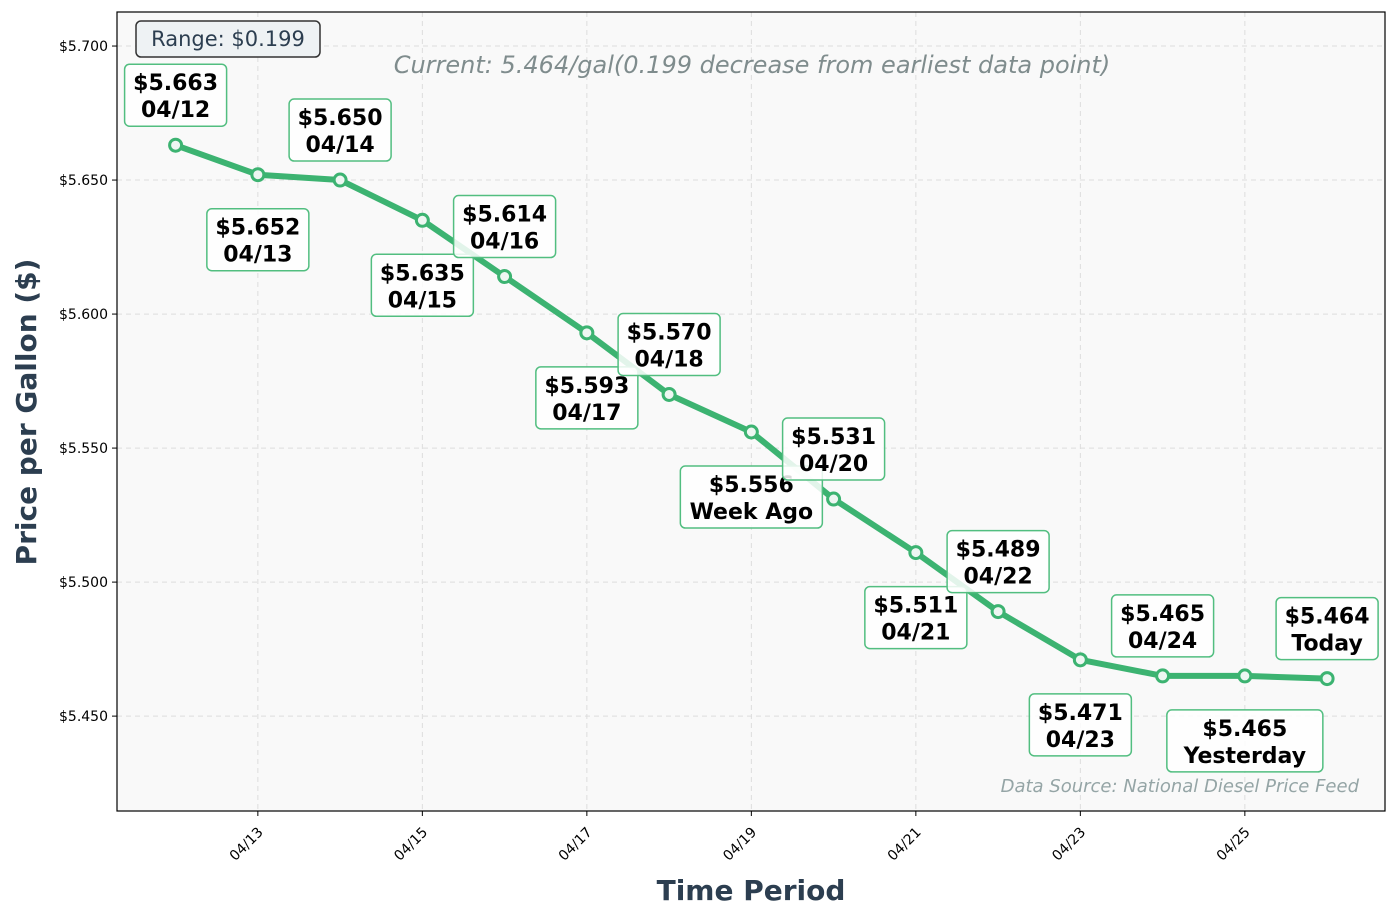  What do you see at coordinates (1069, 845) in the screenshot?
I see `x-tick-label: 04/23` at bounding box center [1069, 845].